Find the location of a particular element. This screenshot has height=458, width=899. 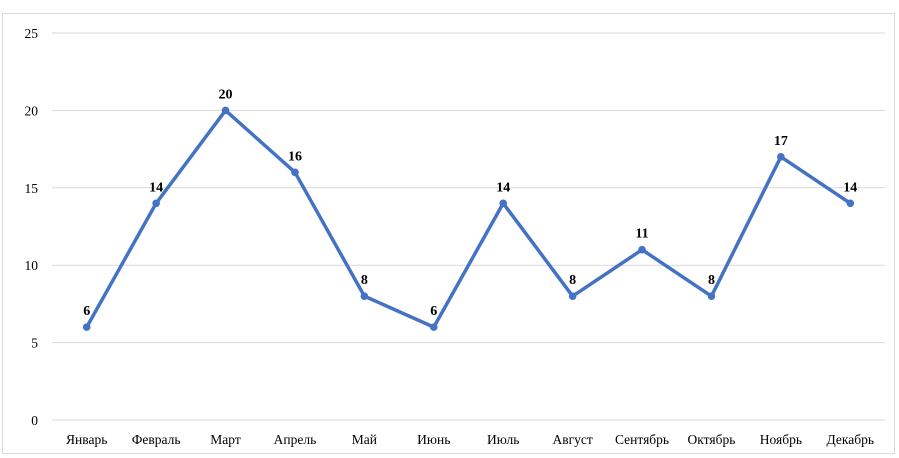

data-label: 16 is located at coordinates (295, 156).